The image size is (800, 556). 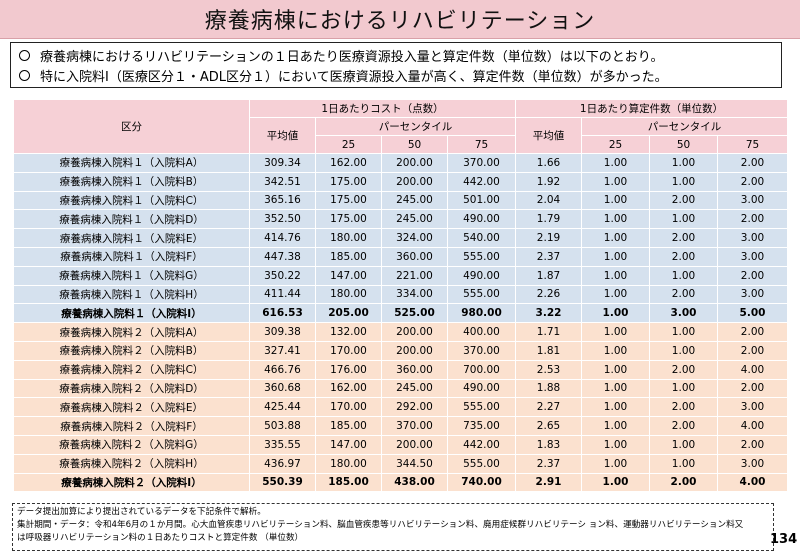 I want to click on table-cell: 324.00, so click(x=414, y=238).